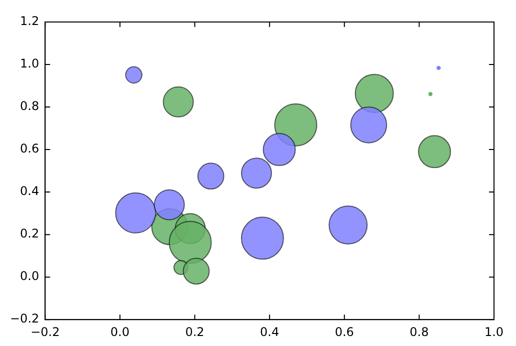 This screenshot has height=346, width=516. Describe the element at coordinates (30, 63) in the screenshot. I see `y-tick-label: 1.0` at that location.